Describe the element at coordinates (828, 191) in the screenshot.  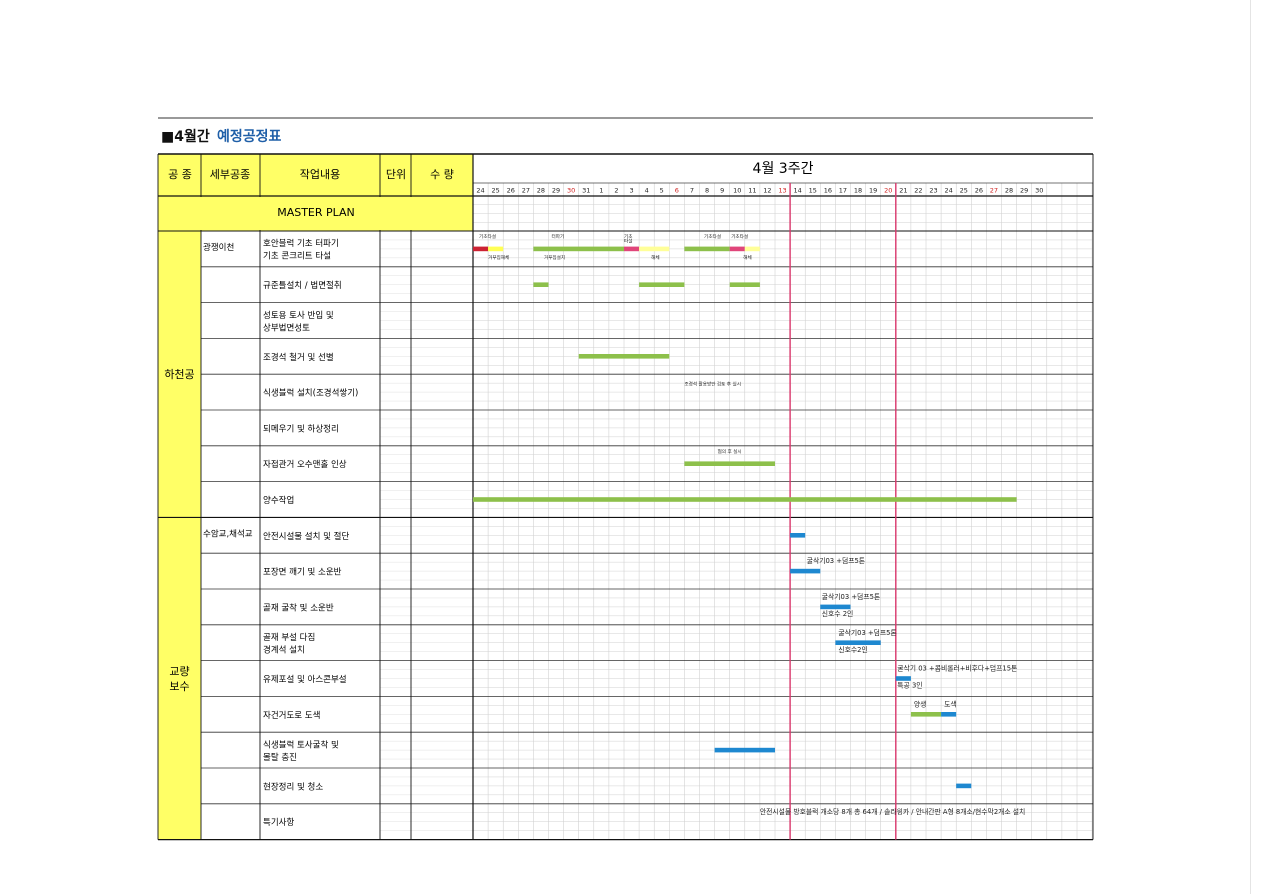
I see `day-label: 16` at that location.